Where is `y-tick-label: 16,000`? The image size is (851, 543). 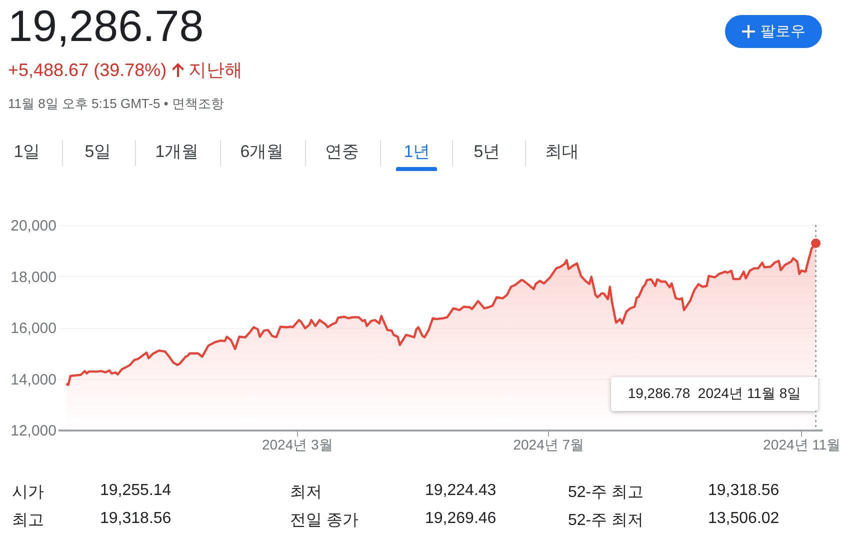 y-tick-label: 16,000 is located at coordinates (33, 328).